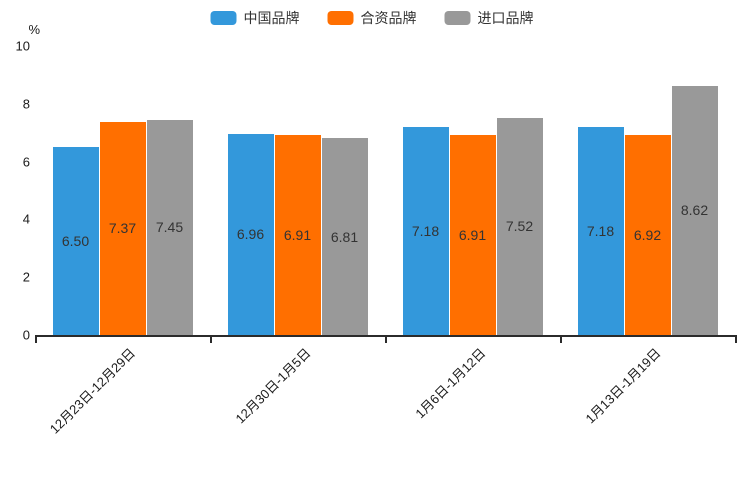 The image size is (744, 496). I want to click on legend-item-china-brand: 中国品牌, so click(255, 18).